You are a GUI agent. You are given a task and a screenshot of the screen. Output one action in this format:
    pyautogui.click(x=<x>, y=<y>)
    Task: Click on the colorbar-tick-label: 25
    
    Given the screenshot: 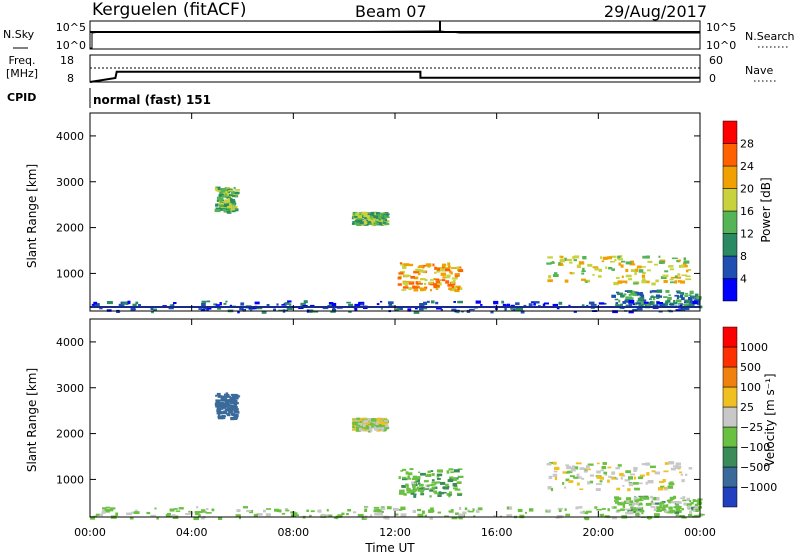 What is the action you would take?
    pyautogui.click(x=747, y=407)
    